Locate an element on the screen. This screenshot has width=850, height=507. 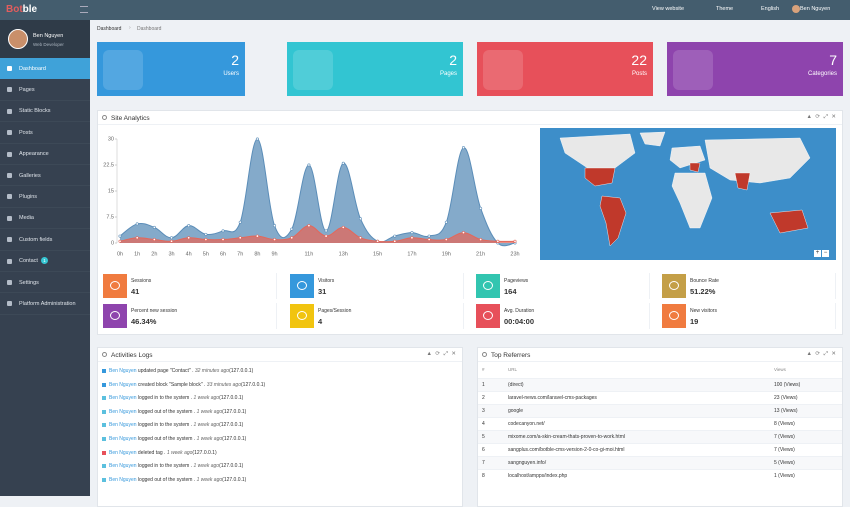
map-zoom: − is located at coordinates (825, 253).